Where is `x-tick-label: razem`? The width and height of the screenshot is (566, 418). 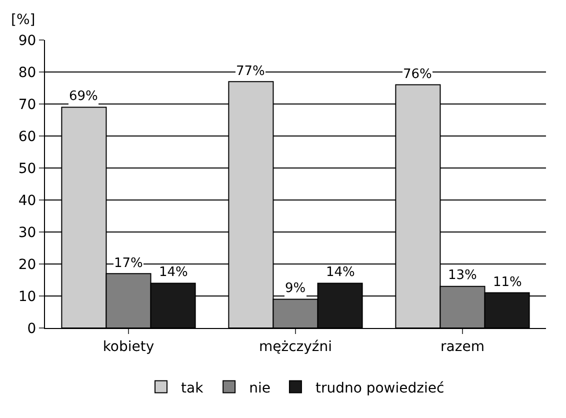
x-tick-label: razem is located at coordinates (462, 346).